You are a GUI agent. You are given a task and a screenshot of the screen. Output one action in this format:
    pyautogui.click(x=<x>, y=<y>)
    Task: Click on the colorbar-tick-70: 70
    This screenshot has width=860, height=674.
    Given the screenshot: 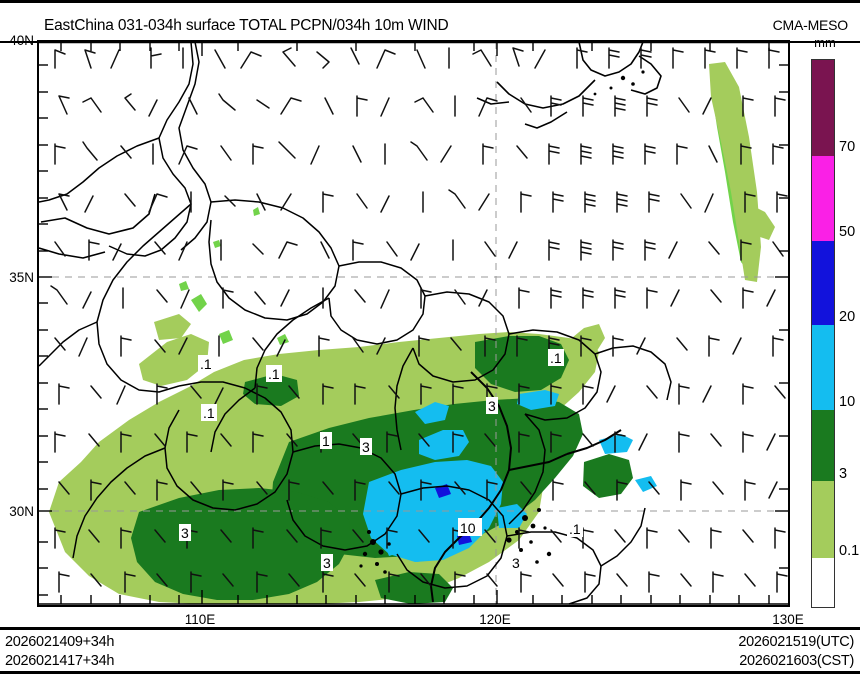 What is the action you would take?
    pyautogui.click(x=847, y=147)
    